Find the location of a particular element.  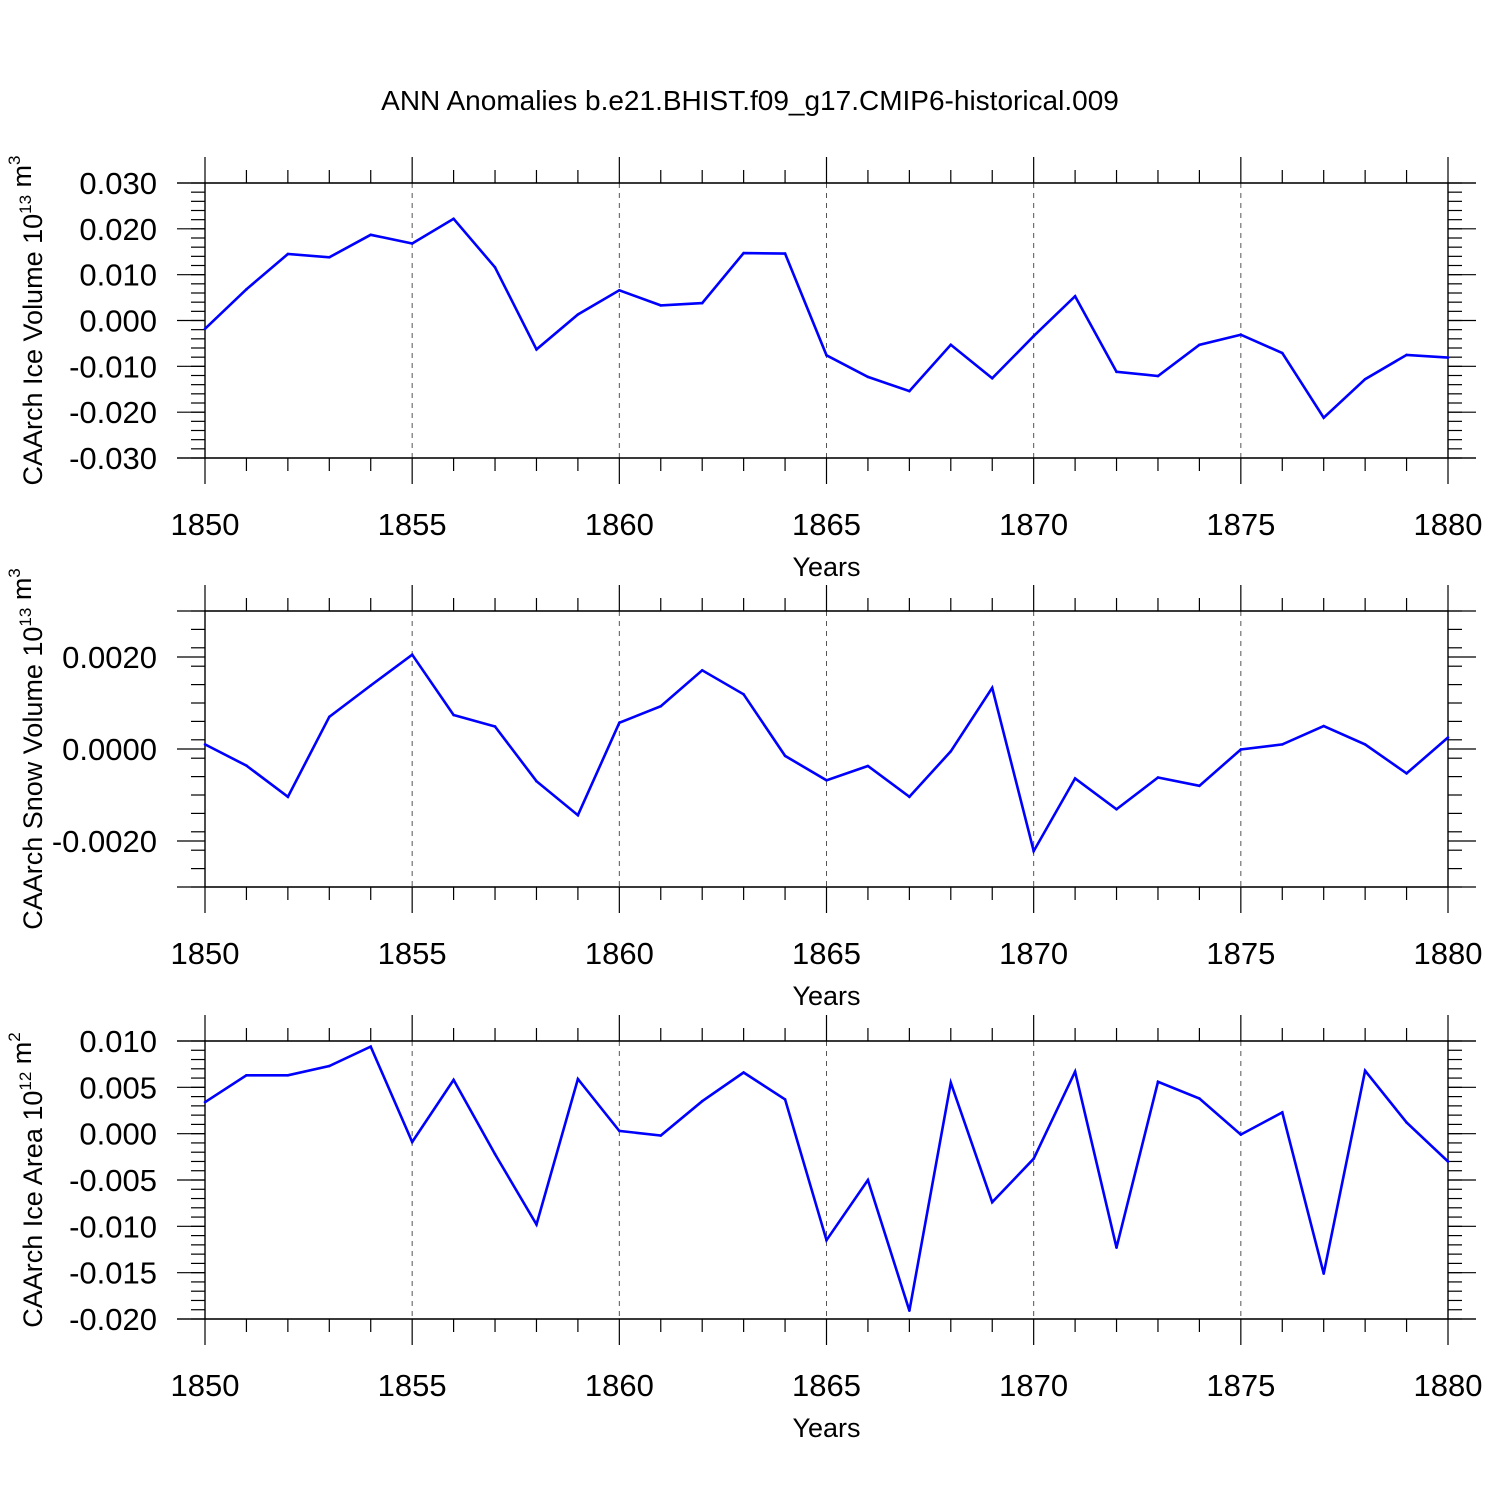

y-axis-label-part: CAArch Snow Volume 10 is located at coordinates (33, 778).